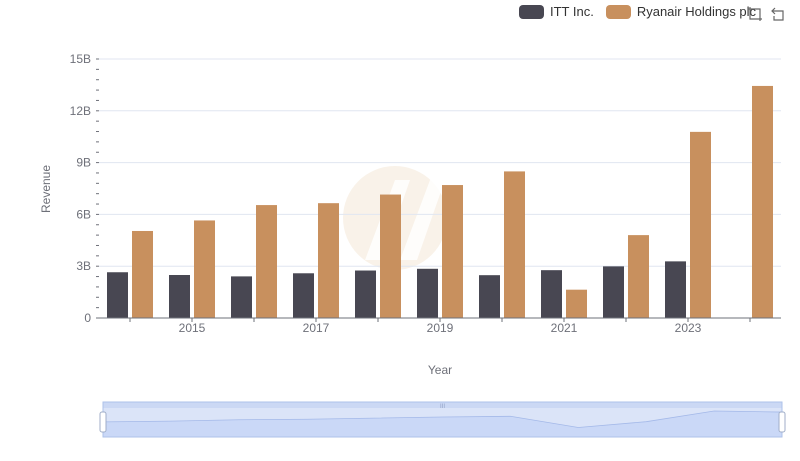 The height and width of the screenshot is (461, 800). What do you see at coordinates (46, 189) in the screenshot?
I see `y-axis-title: Revenue` at bounding box center [46, 189].